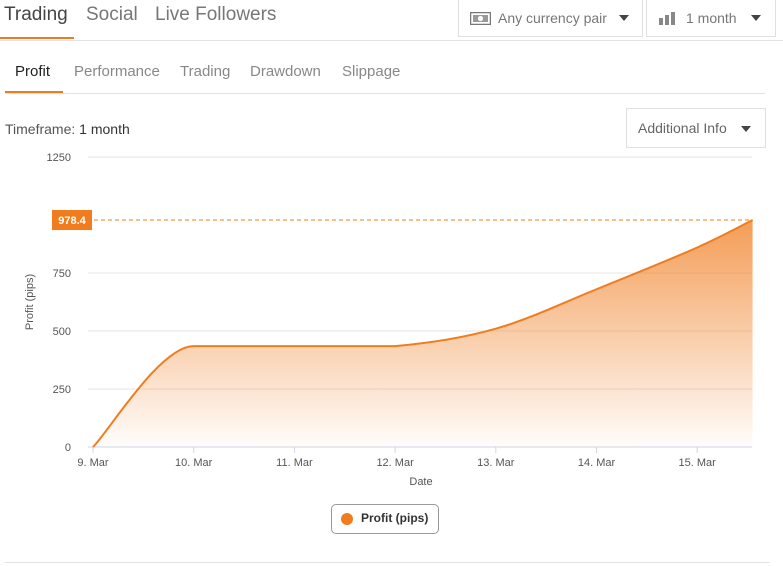 This screenshot has height=566, width=783. I want to click on y-tick-label: 1250, so click(59, 158).